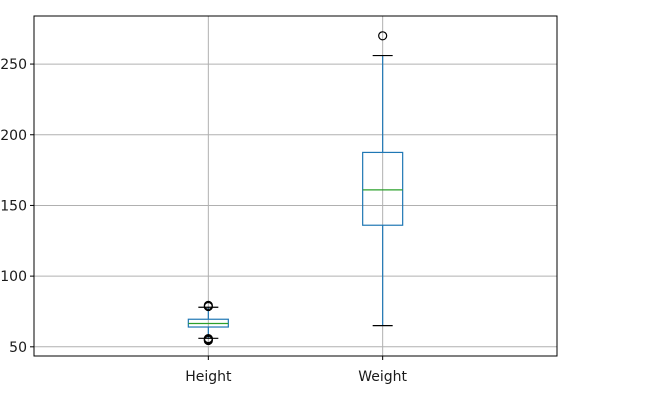 This screenshot has height=406, width=671. Describe the element at coordinates (208, 377) in the screenshot. I see `x-tick-label: Height` at that location.